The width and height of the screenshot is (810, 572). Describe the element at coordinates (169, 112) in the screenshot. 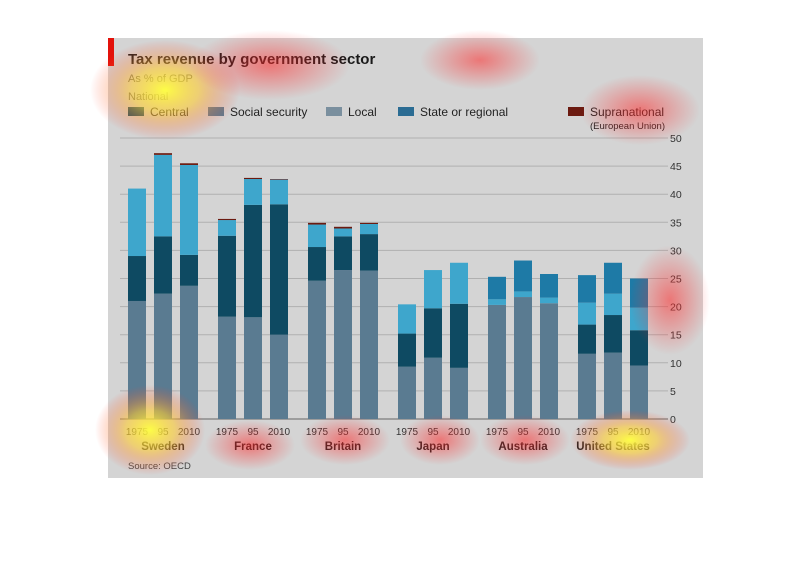

I see `legend-label: Central` at that location.